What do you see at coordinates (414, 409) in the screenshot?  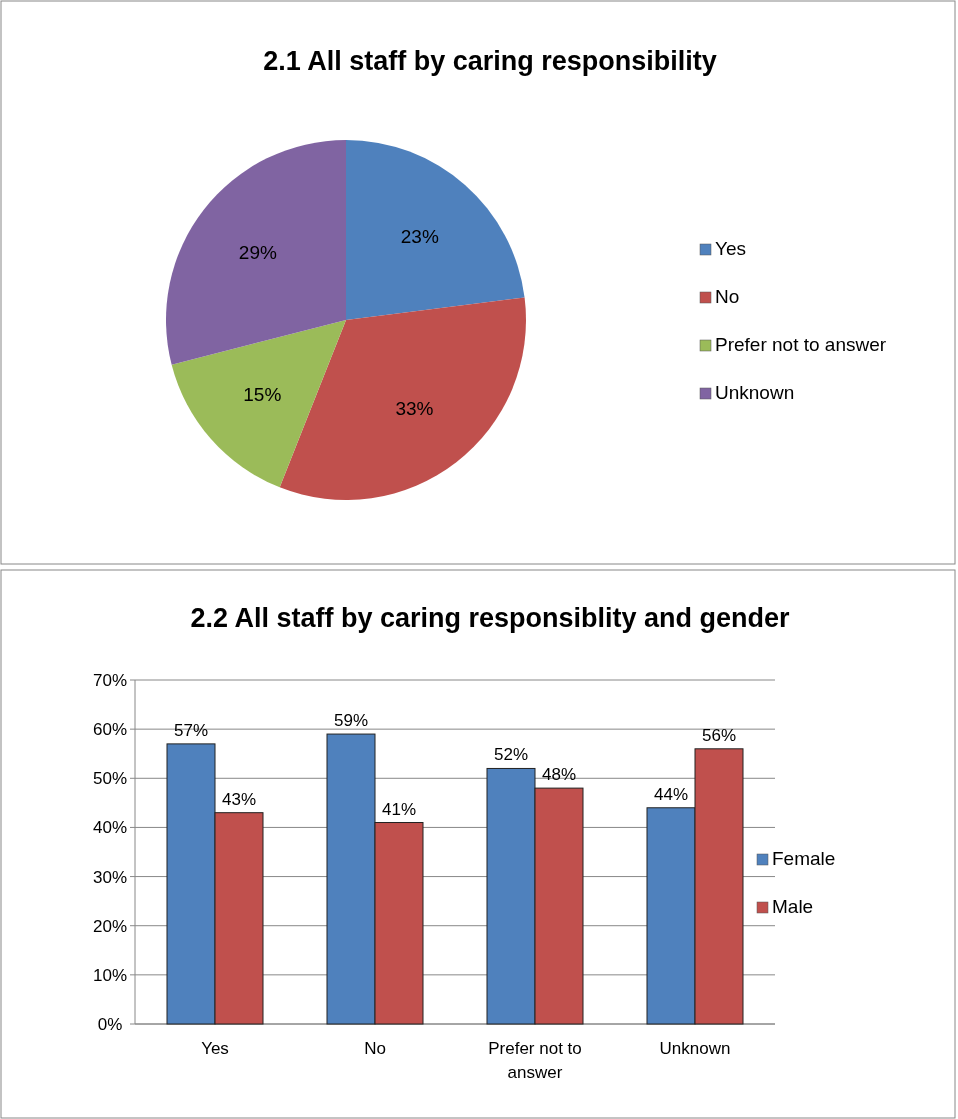 I see `data-label: 33%` at bounding box center [414, 409].